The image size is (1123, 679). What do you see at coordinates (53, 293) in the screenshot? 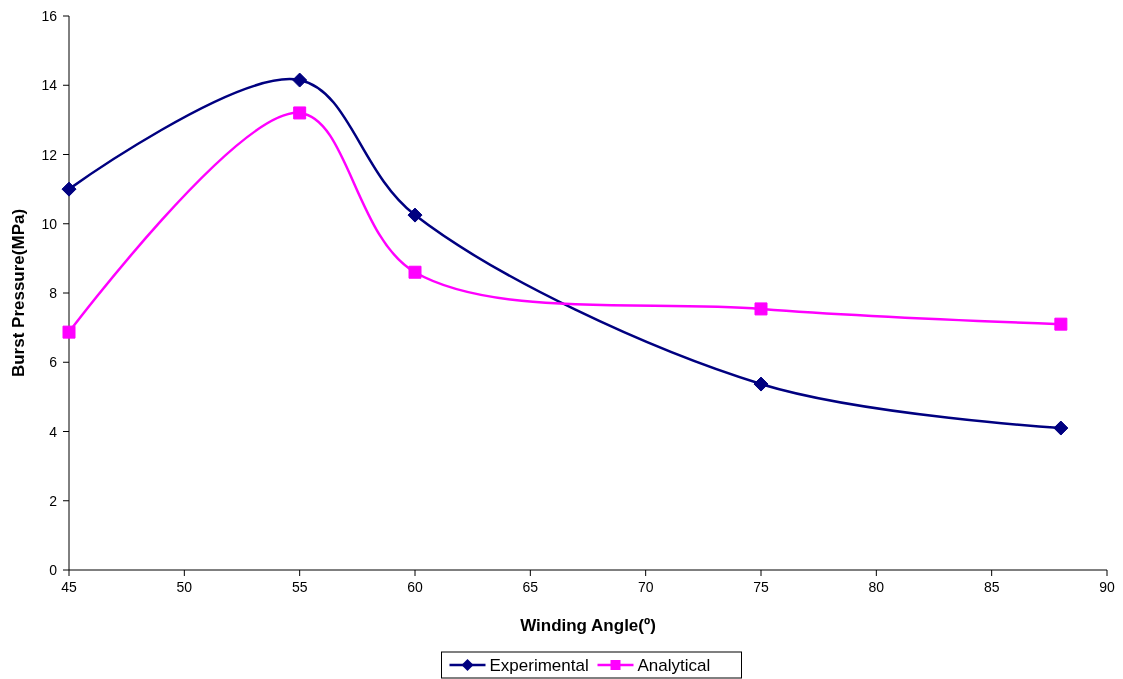
I see `y-tick-label: 8` at bounding box center [53, 293].